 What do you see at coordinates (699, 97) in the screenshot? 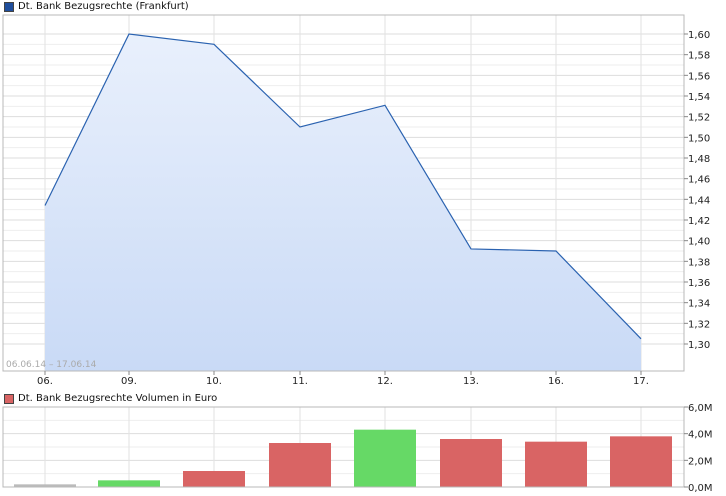
I see `price-y-tick-label: 1,54` at bounding box center [699, 97].